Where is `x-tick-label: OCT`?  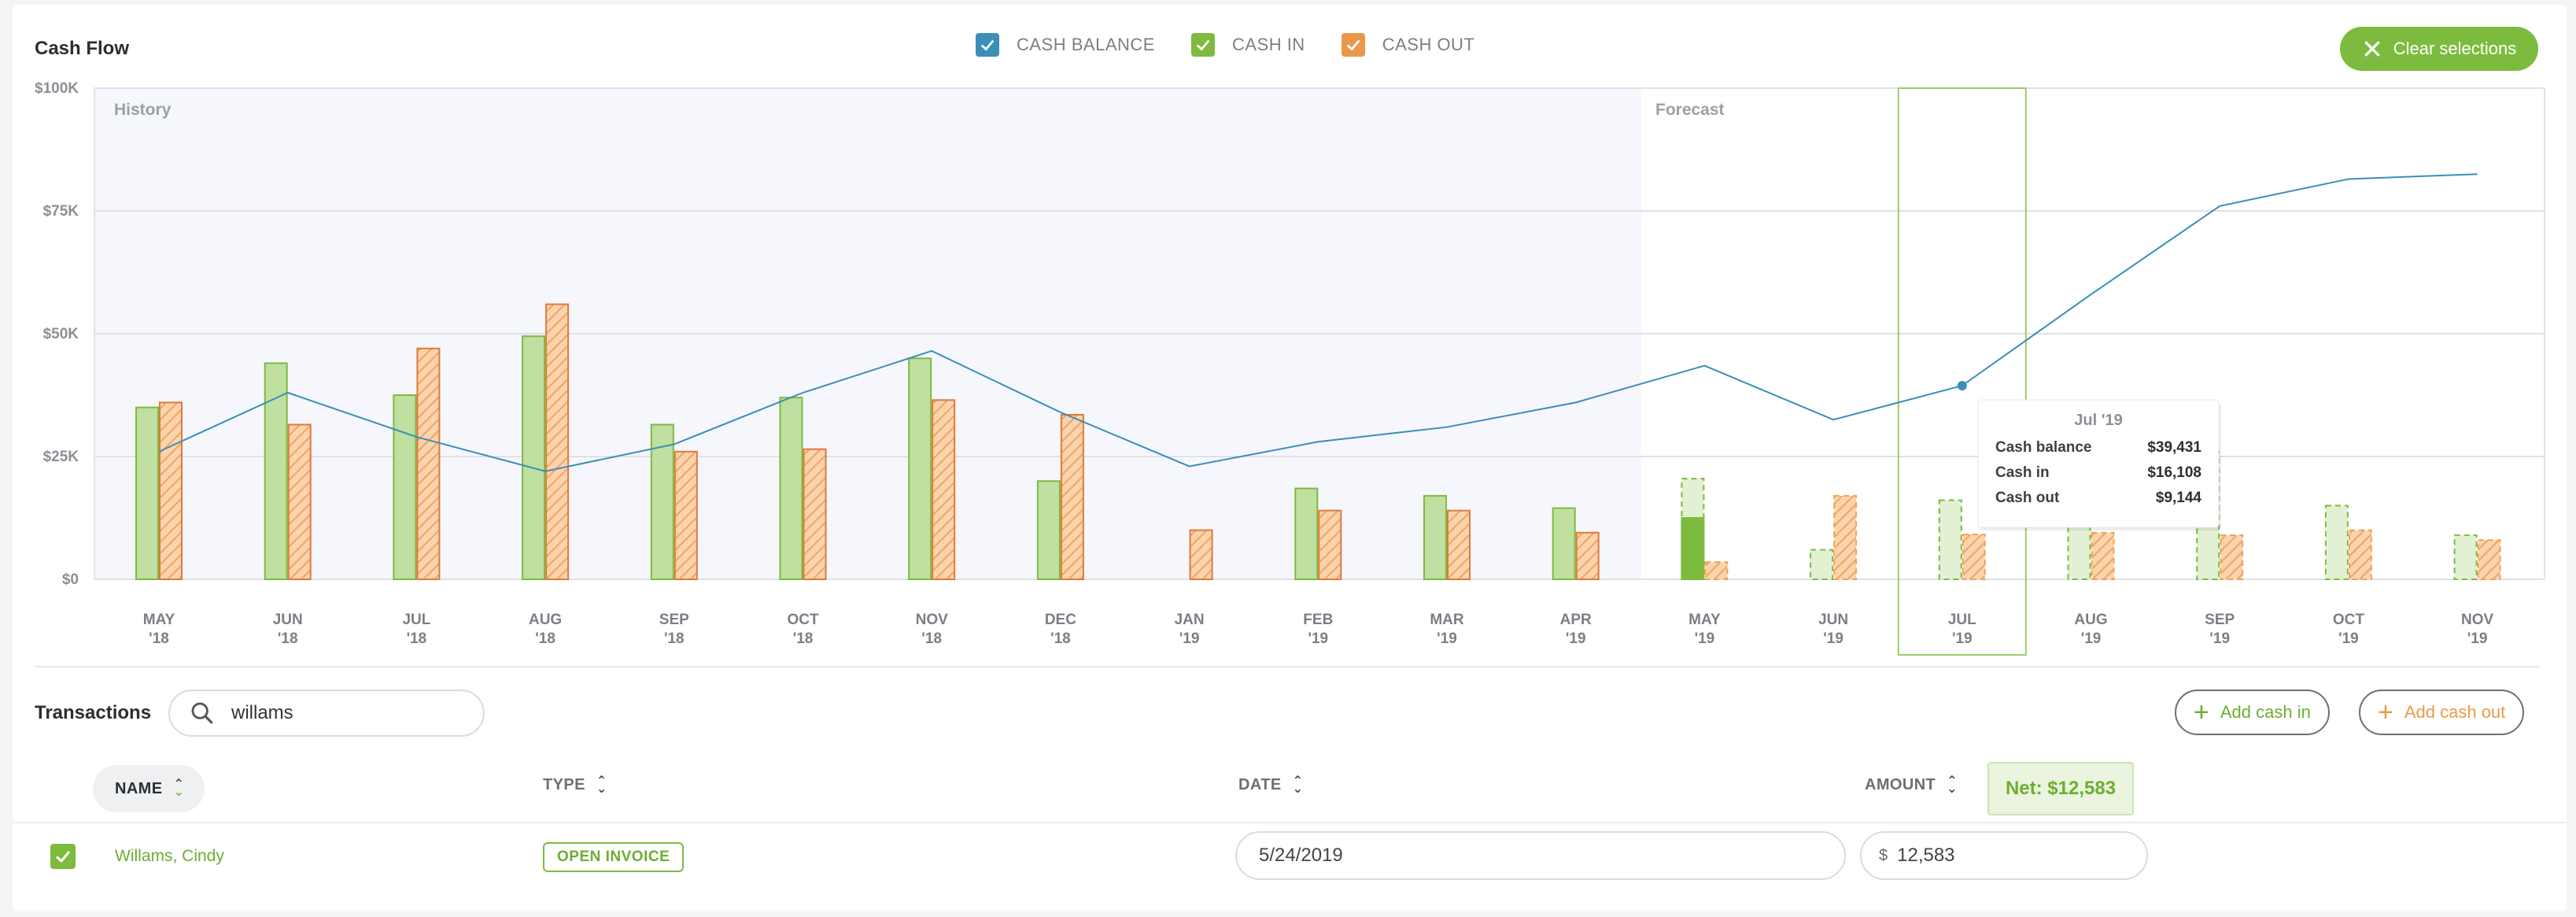
x-tick-label: OCT is located at coordinates (2349, 620).